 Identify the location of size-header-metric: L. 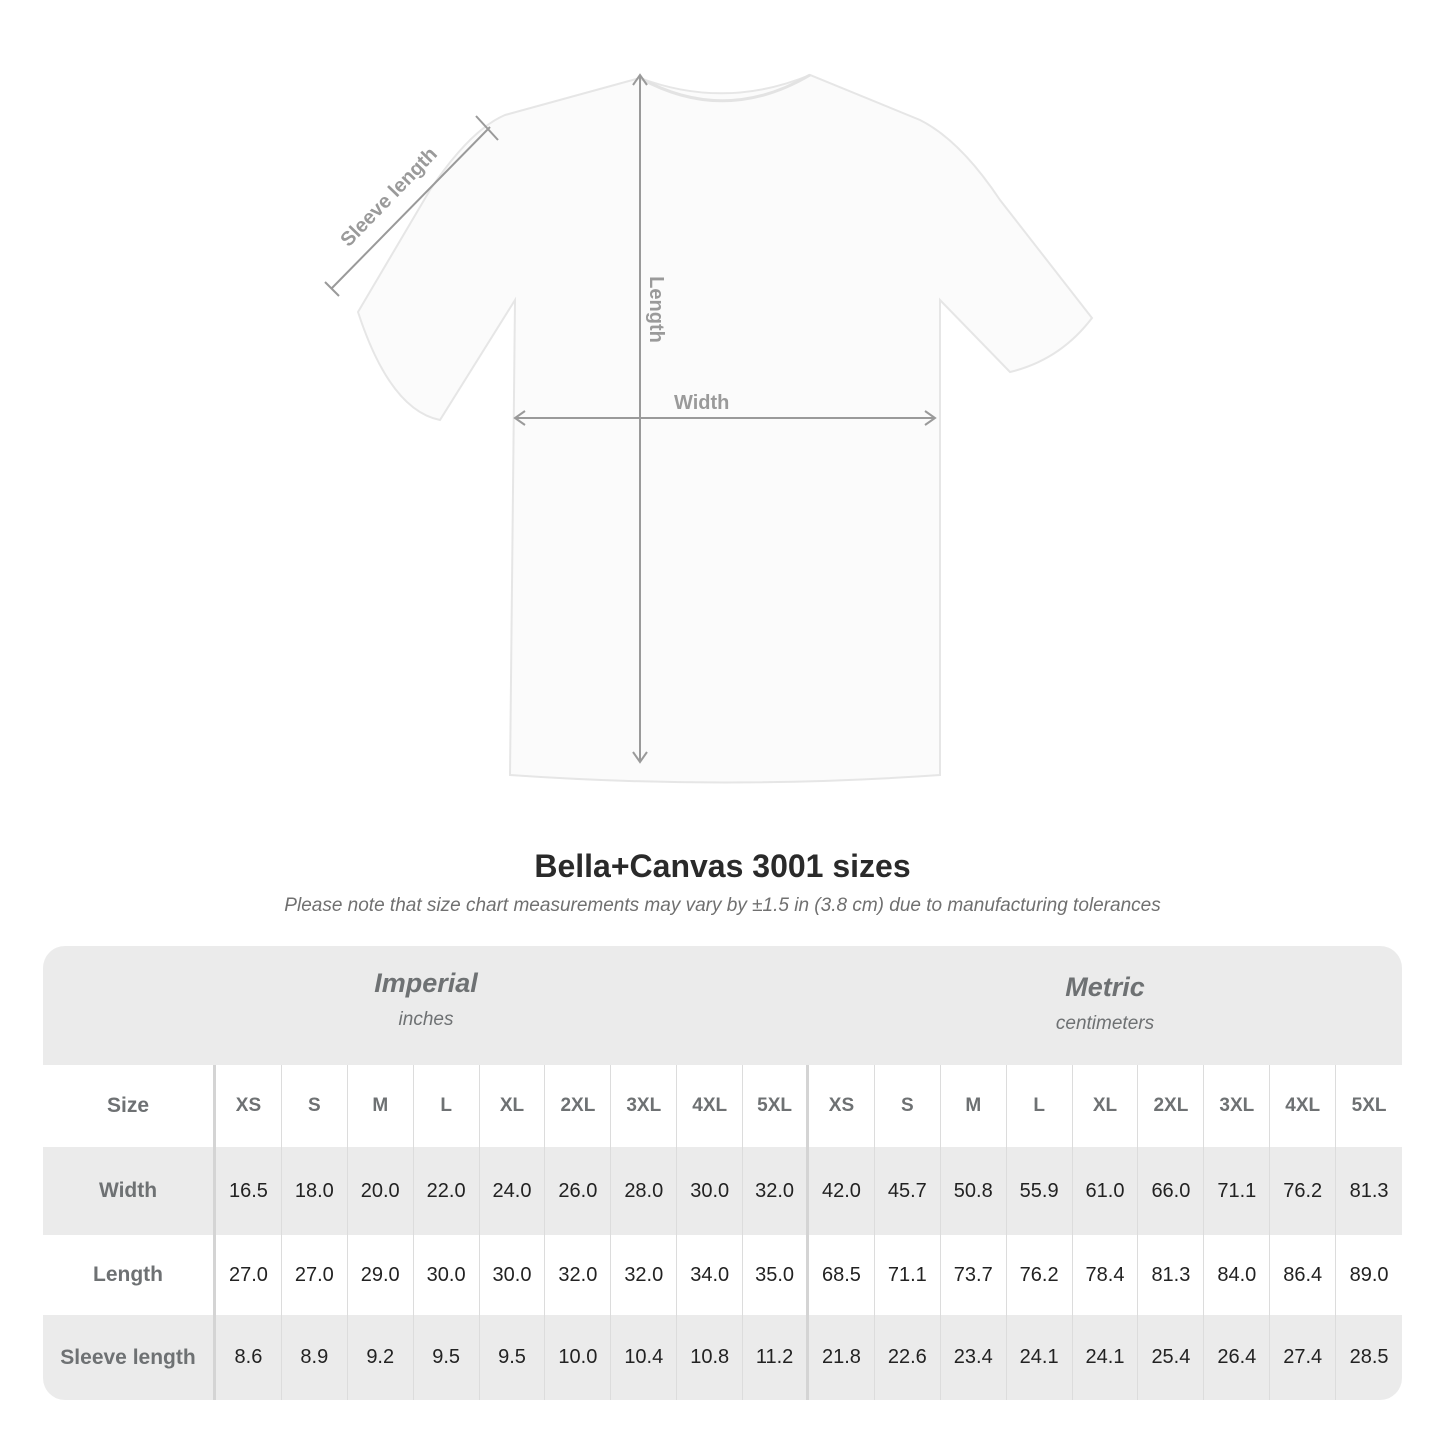
(1040, 1106).